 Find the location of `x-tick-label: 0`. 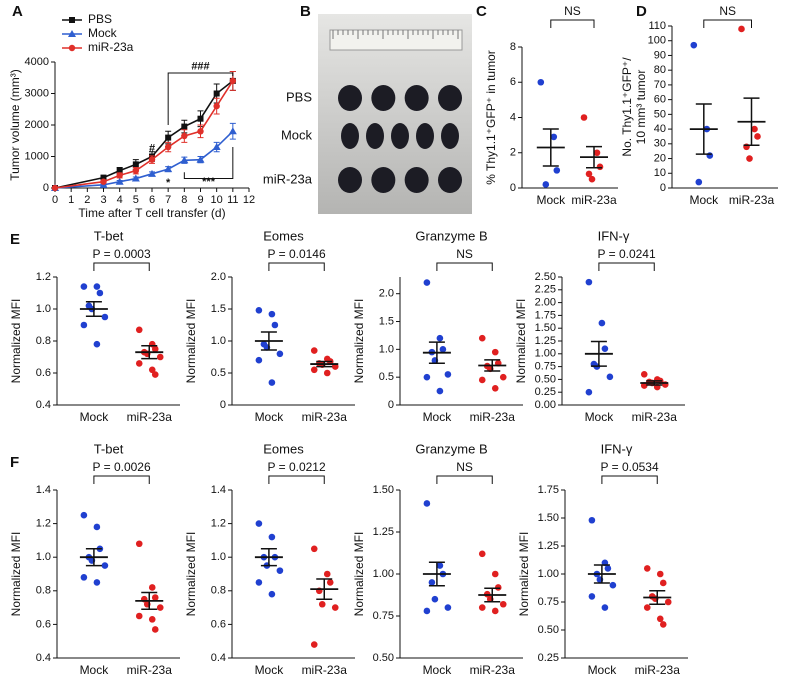

x-tick-label: 0 is located at coordinates (55, 200).